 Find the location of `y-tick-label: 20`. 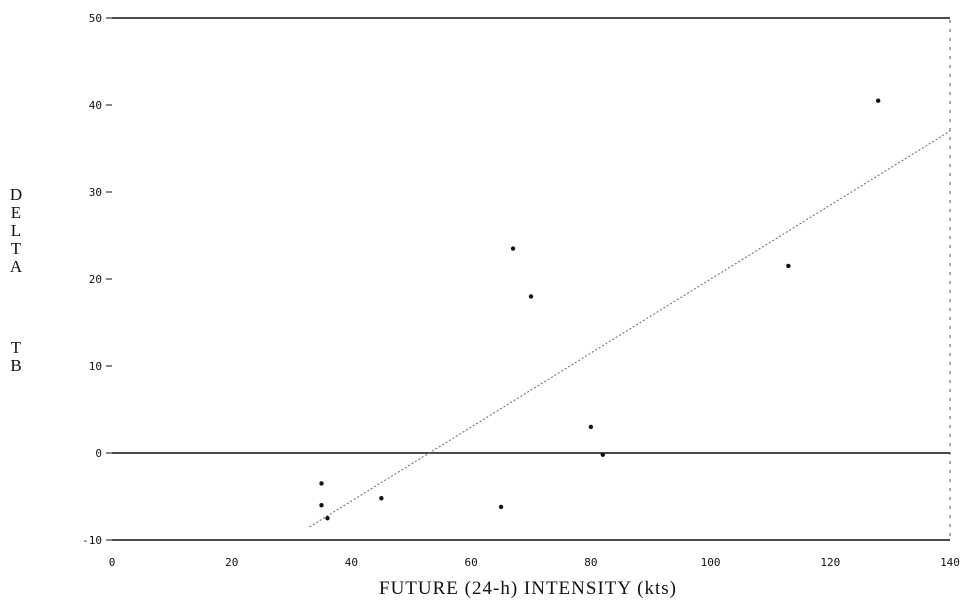

y-tick-label: 20 is located at coordinates (95, 279).